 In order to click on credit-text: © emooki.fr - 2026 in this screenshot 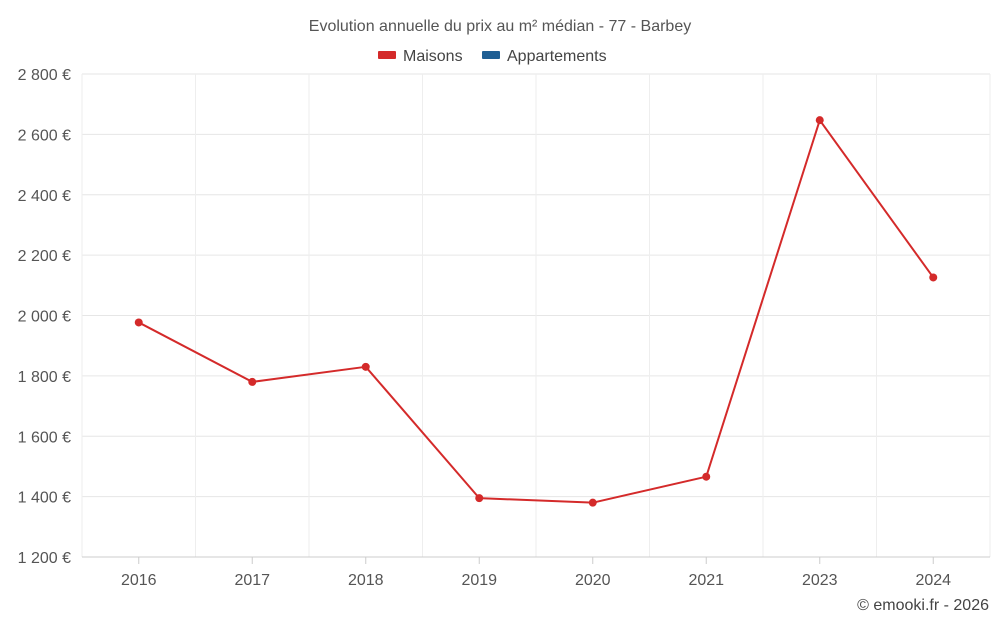, I will do `click(923, 605)`.